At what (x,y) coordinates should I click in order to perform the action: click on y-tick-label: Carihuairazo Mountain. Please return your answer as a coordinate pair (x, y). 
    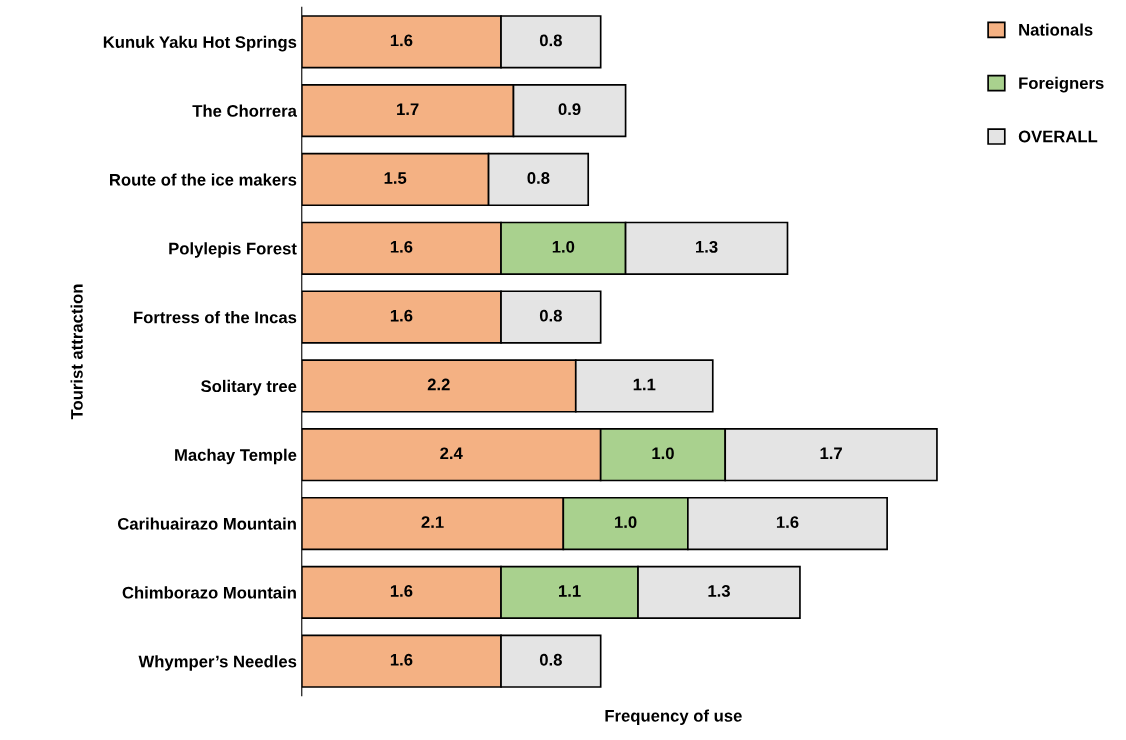
    Looking at the image, I should click on (206, 523).